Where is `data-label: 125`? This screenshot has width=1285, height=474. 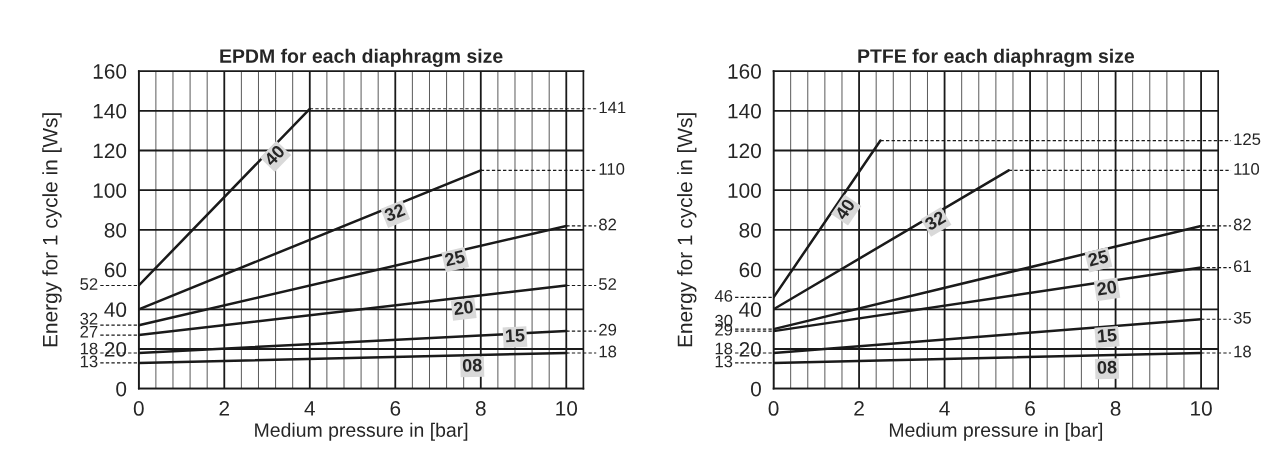 data-label: 125 is located at coordinates (1247, 139).